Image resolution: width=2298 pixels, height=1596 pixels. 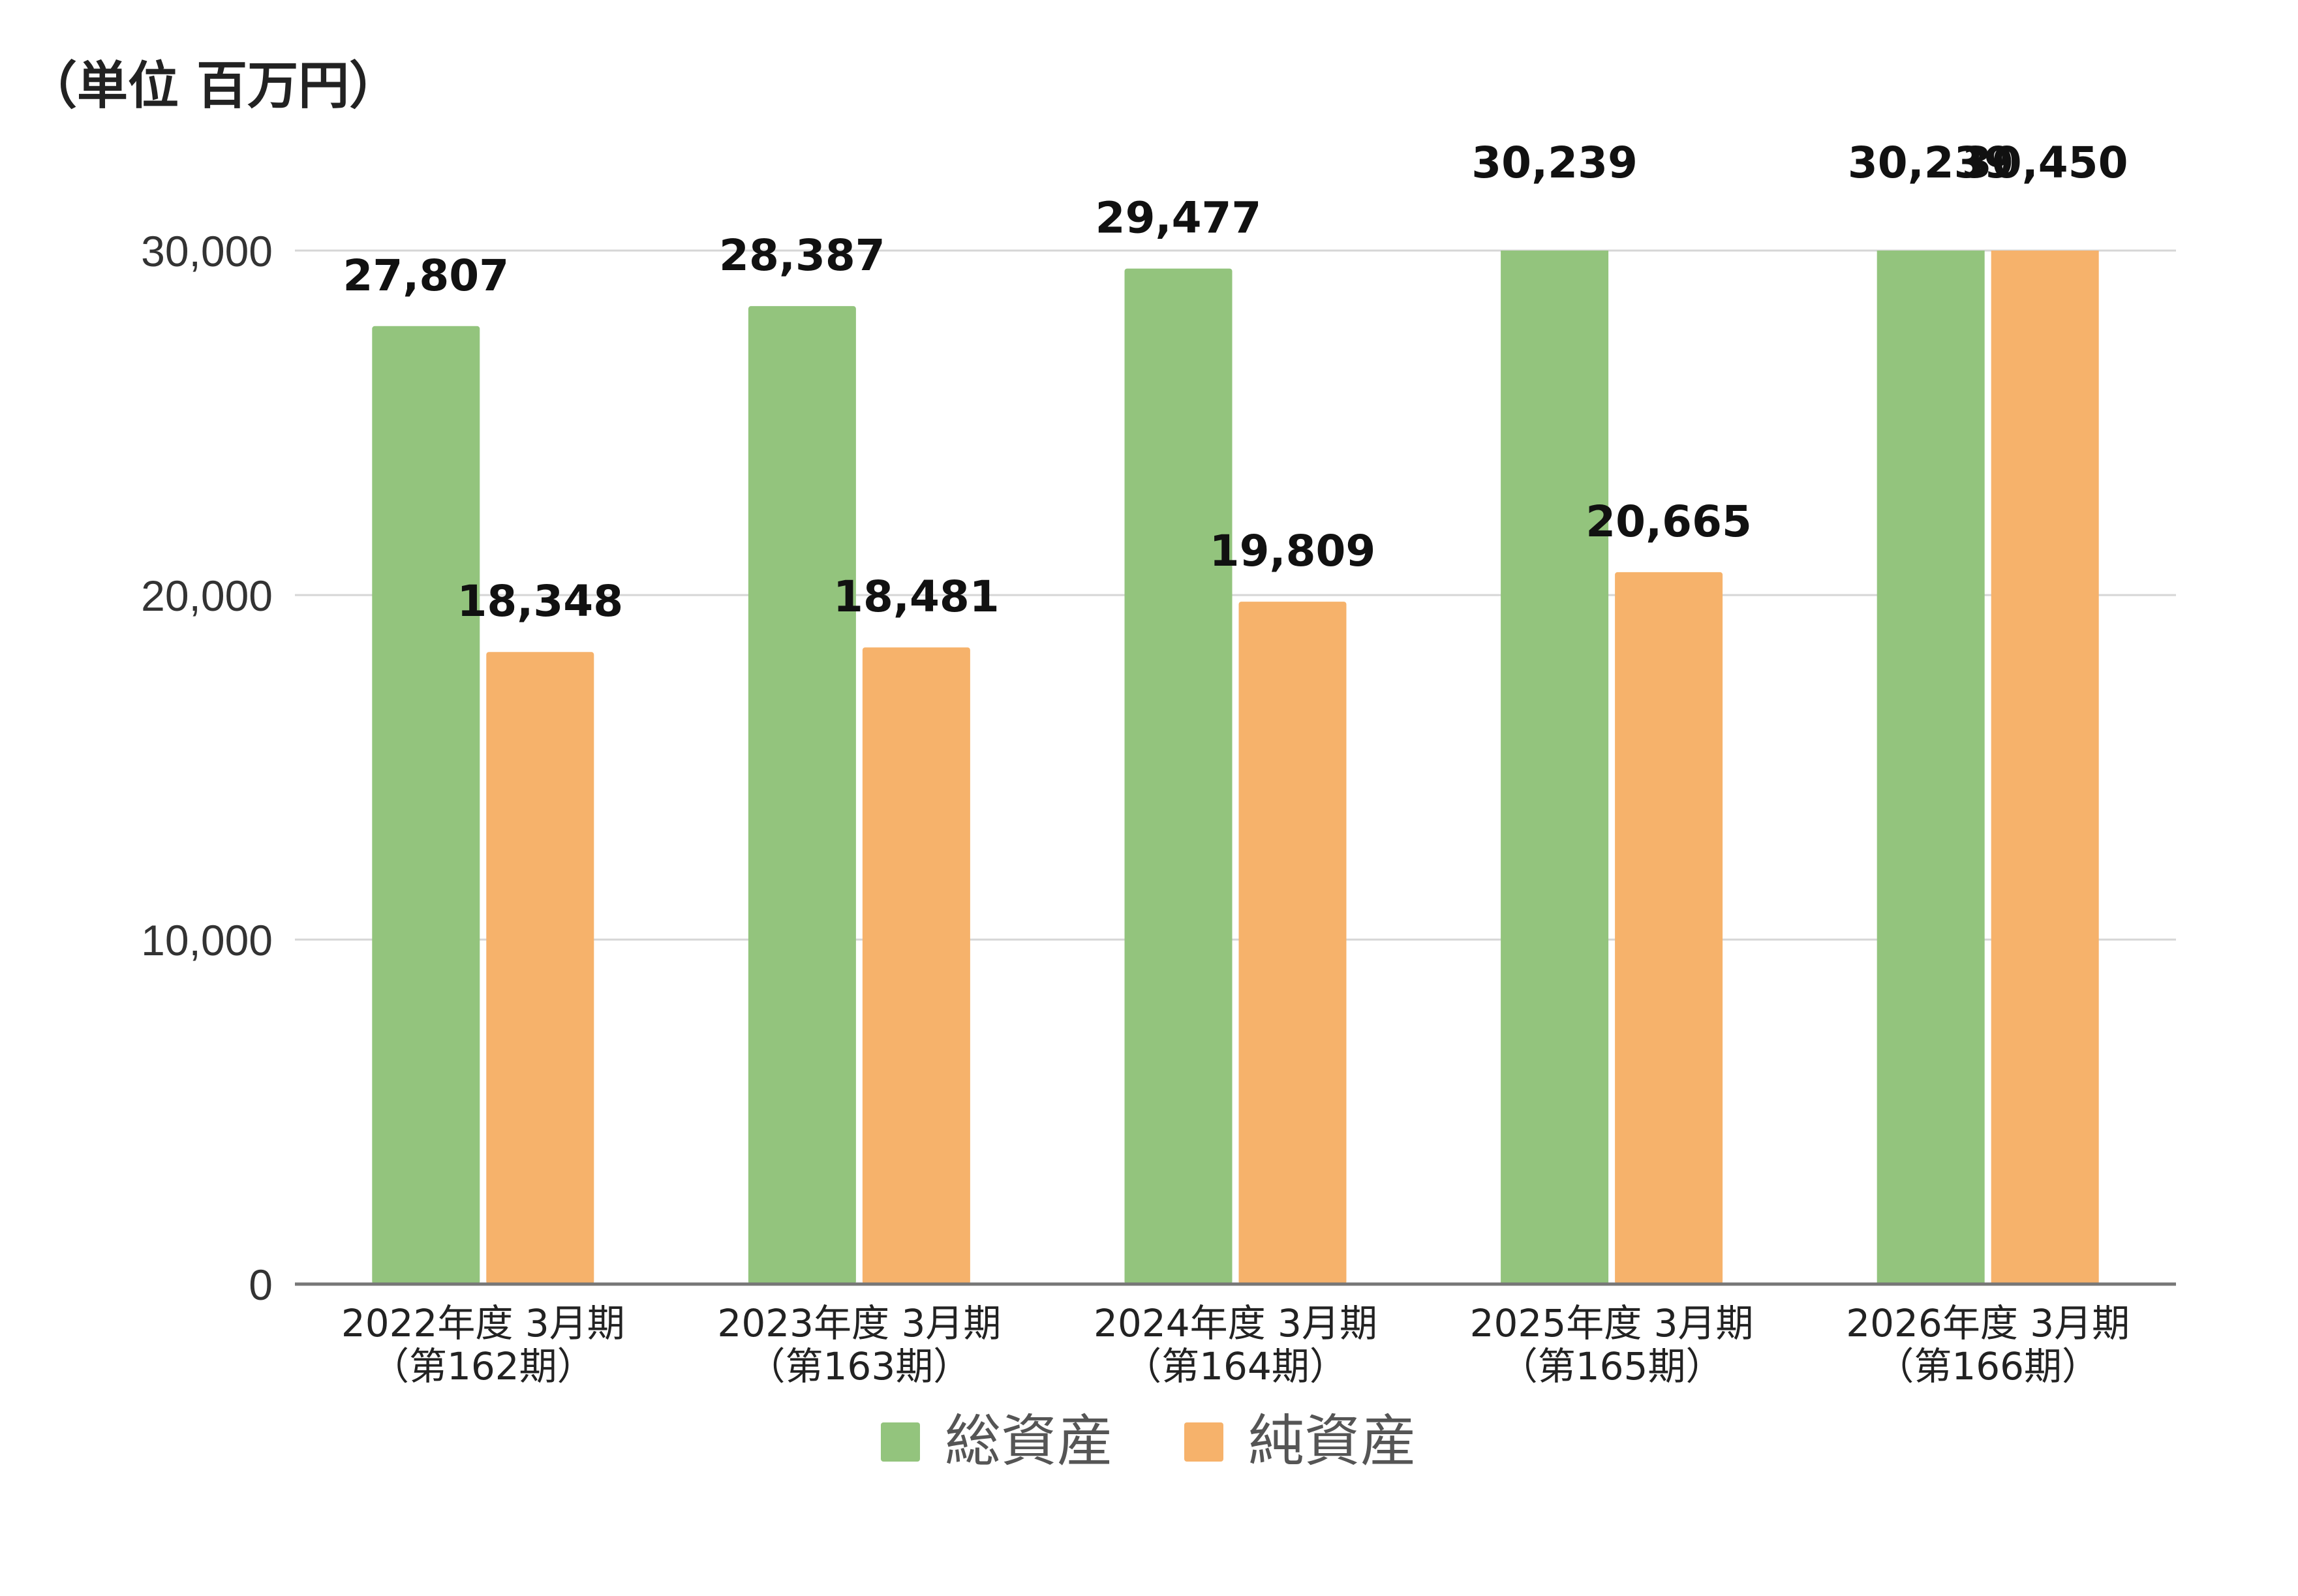 What do you see at coordinates (1178, 218) in the screenshot?
I see `data-label: 29,477` at bounding box center [1178, 218].